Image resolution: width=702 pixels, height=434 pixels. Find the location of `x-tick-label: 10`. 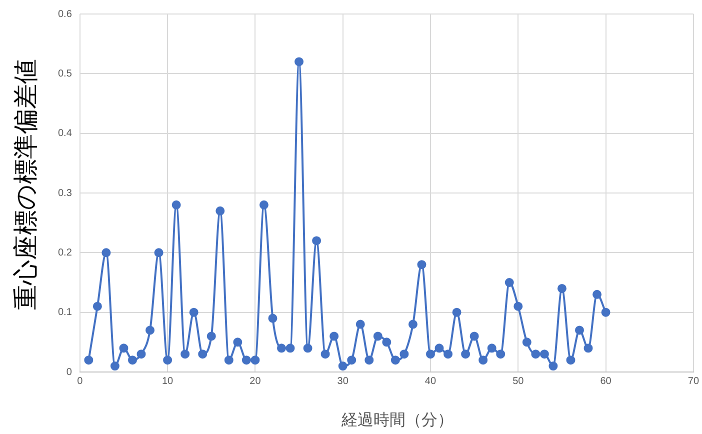

x-tick-label: 10 is located at coordinates (168, 381).